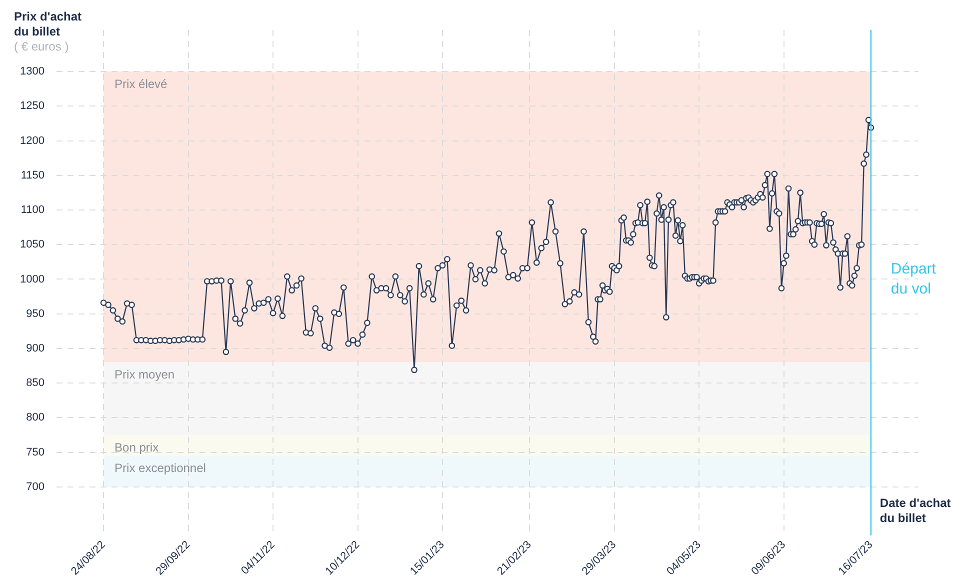 This screenshot has height=585, width=958. I want to click on y-tick-label: 950, so click(35, 314).